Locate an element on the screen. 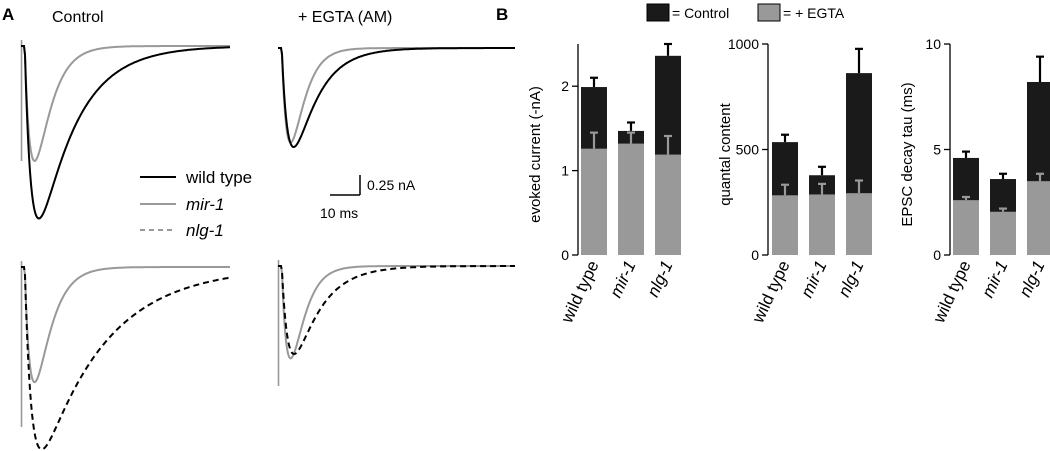 This screenshot has height=451, width=1050. legend-label-wild-type: wild type is located at coordinates (218, 177).